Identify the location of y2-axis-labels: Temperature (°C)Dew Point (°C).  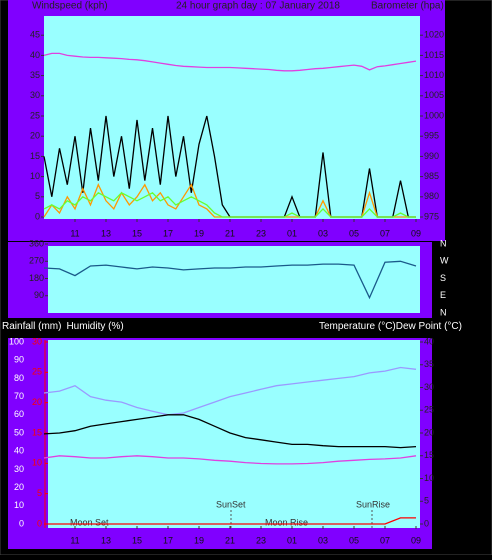
(390, 326).